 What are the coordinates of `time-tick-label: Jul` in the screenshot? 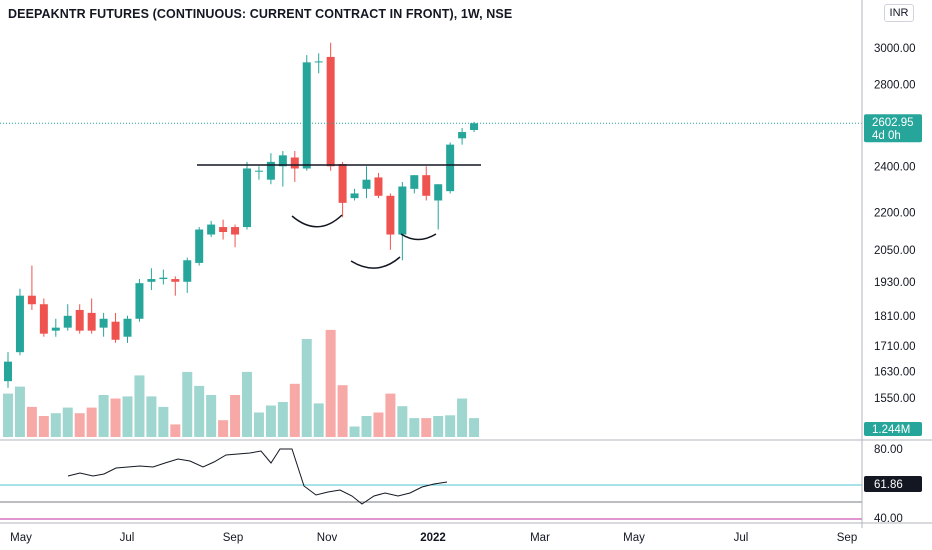 It's located at (741, 538).